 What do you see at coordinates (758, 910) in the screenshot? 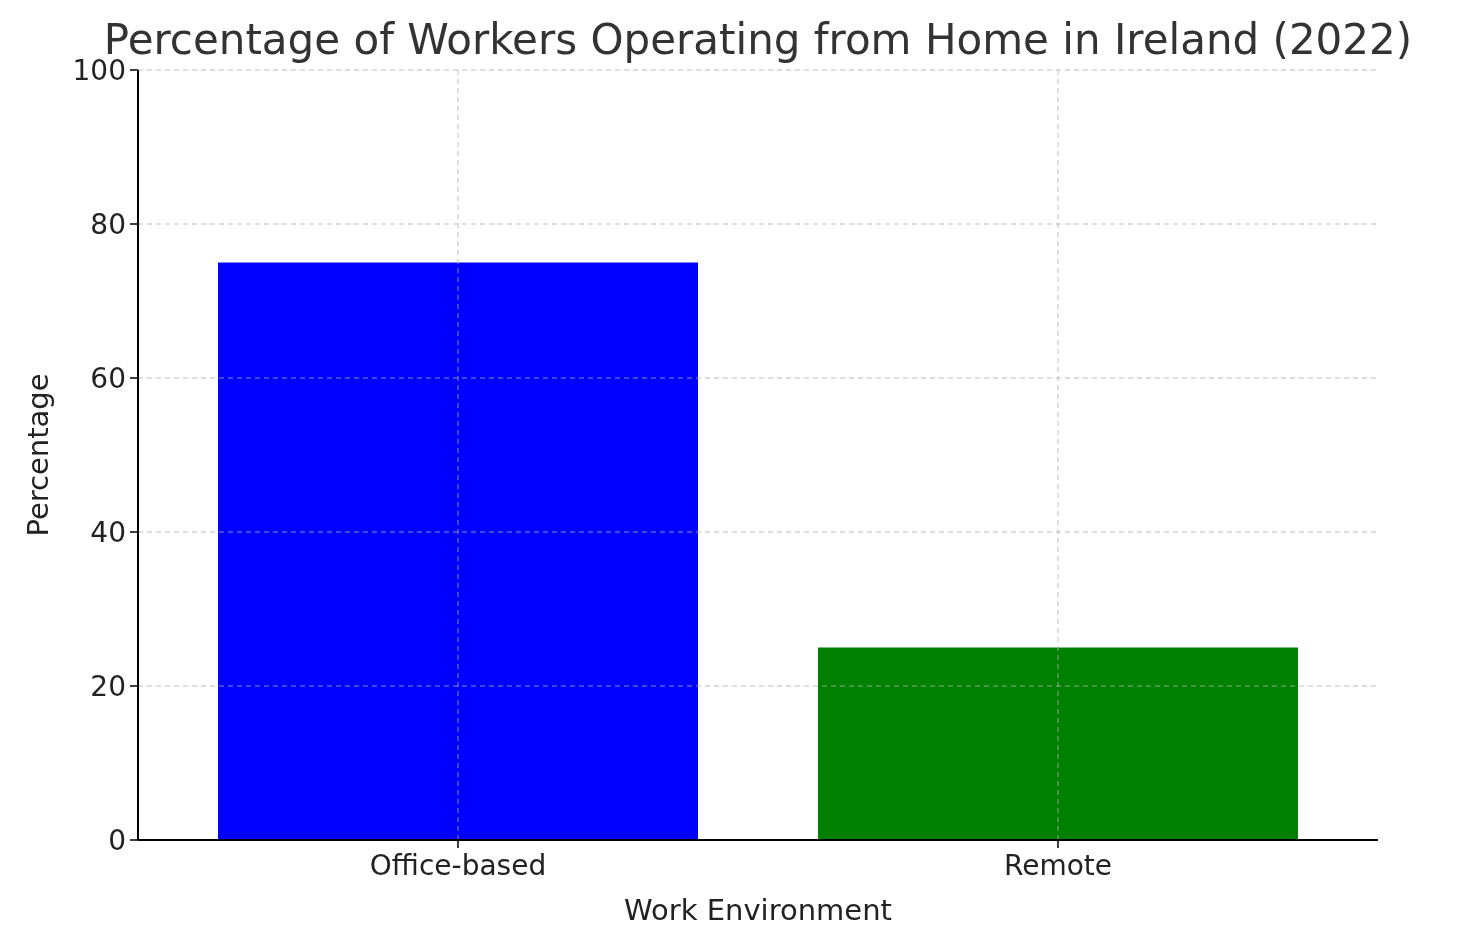
I see `x-axis-title: Work Environment` at bounding box center [758, 910].